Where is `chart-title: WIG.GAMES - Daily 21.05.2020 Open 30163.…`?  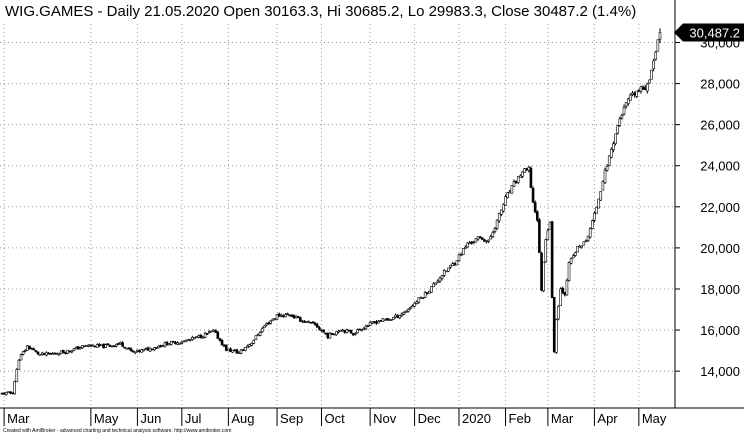 chart-title: WIG.GAMES - Daily 21.05.2020 Open 30163.… is located at coordinates (320, 11).